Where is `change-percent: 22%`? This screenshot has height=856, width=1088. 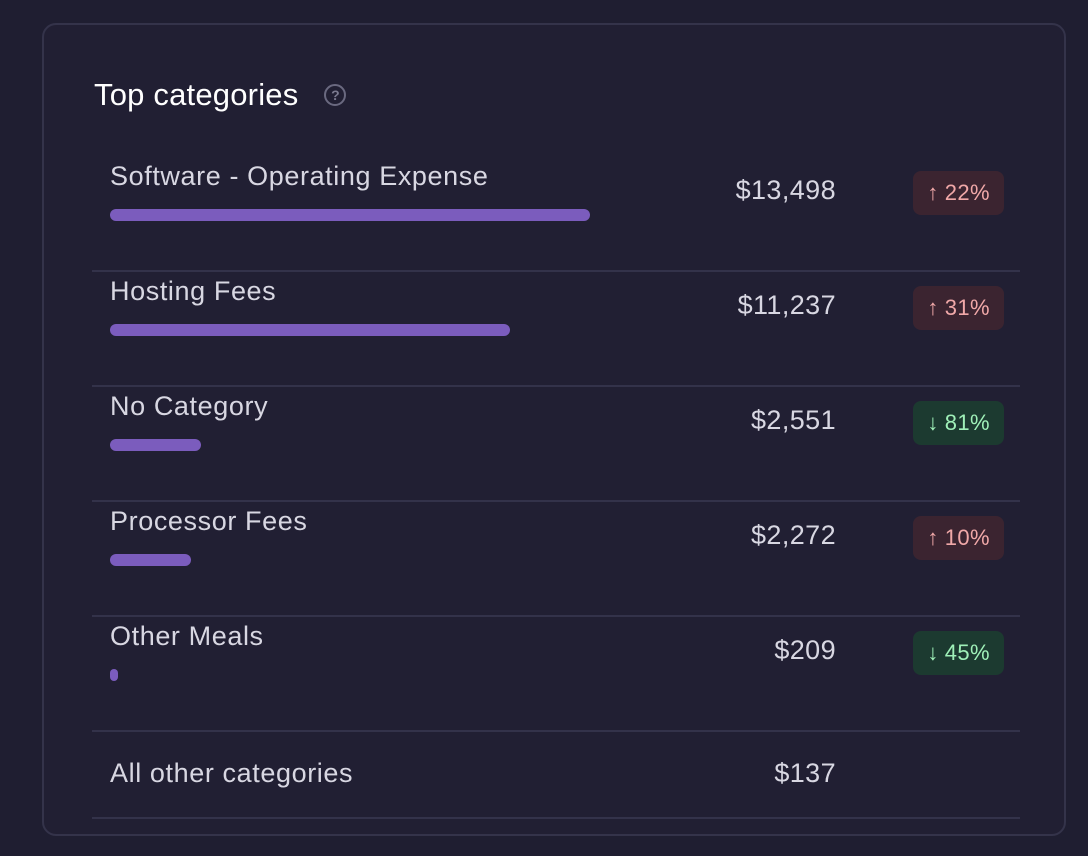
change-percent: 22% is located at coordinates (967, 192).